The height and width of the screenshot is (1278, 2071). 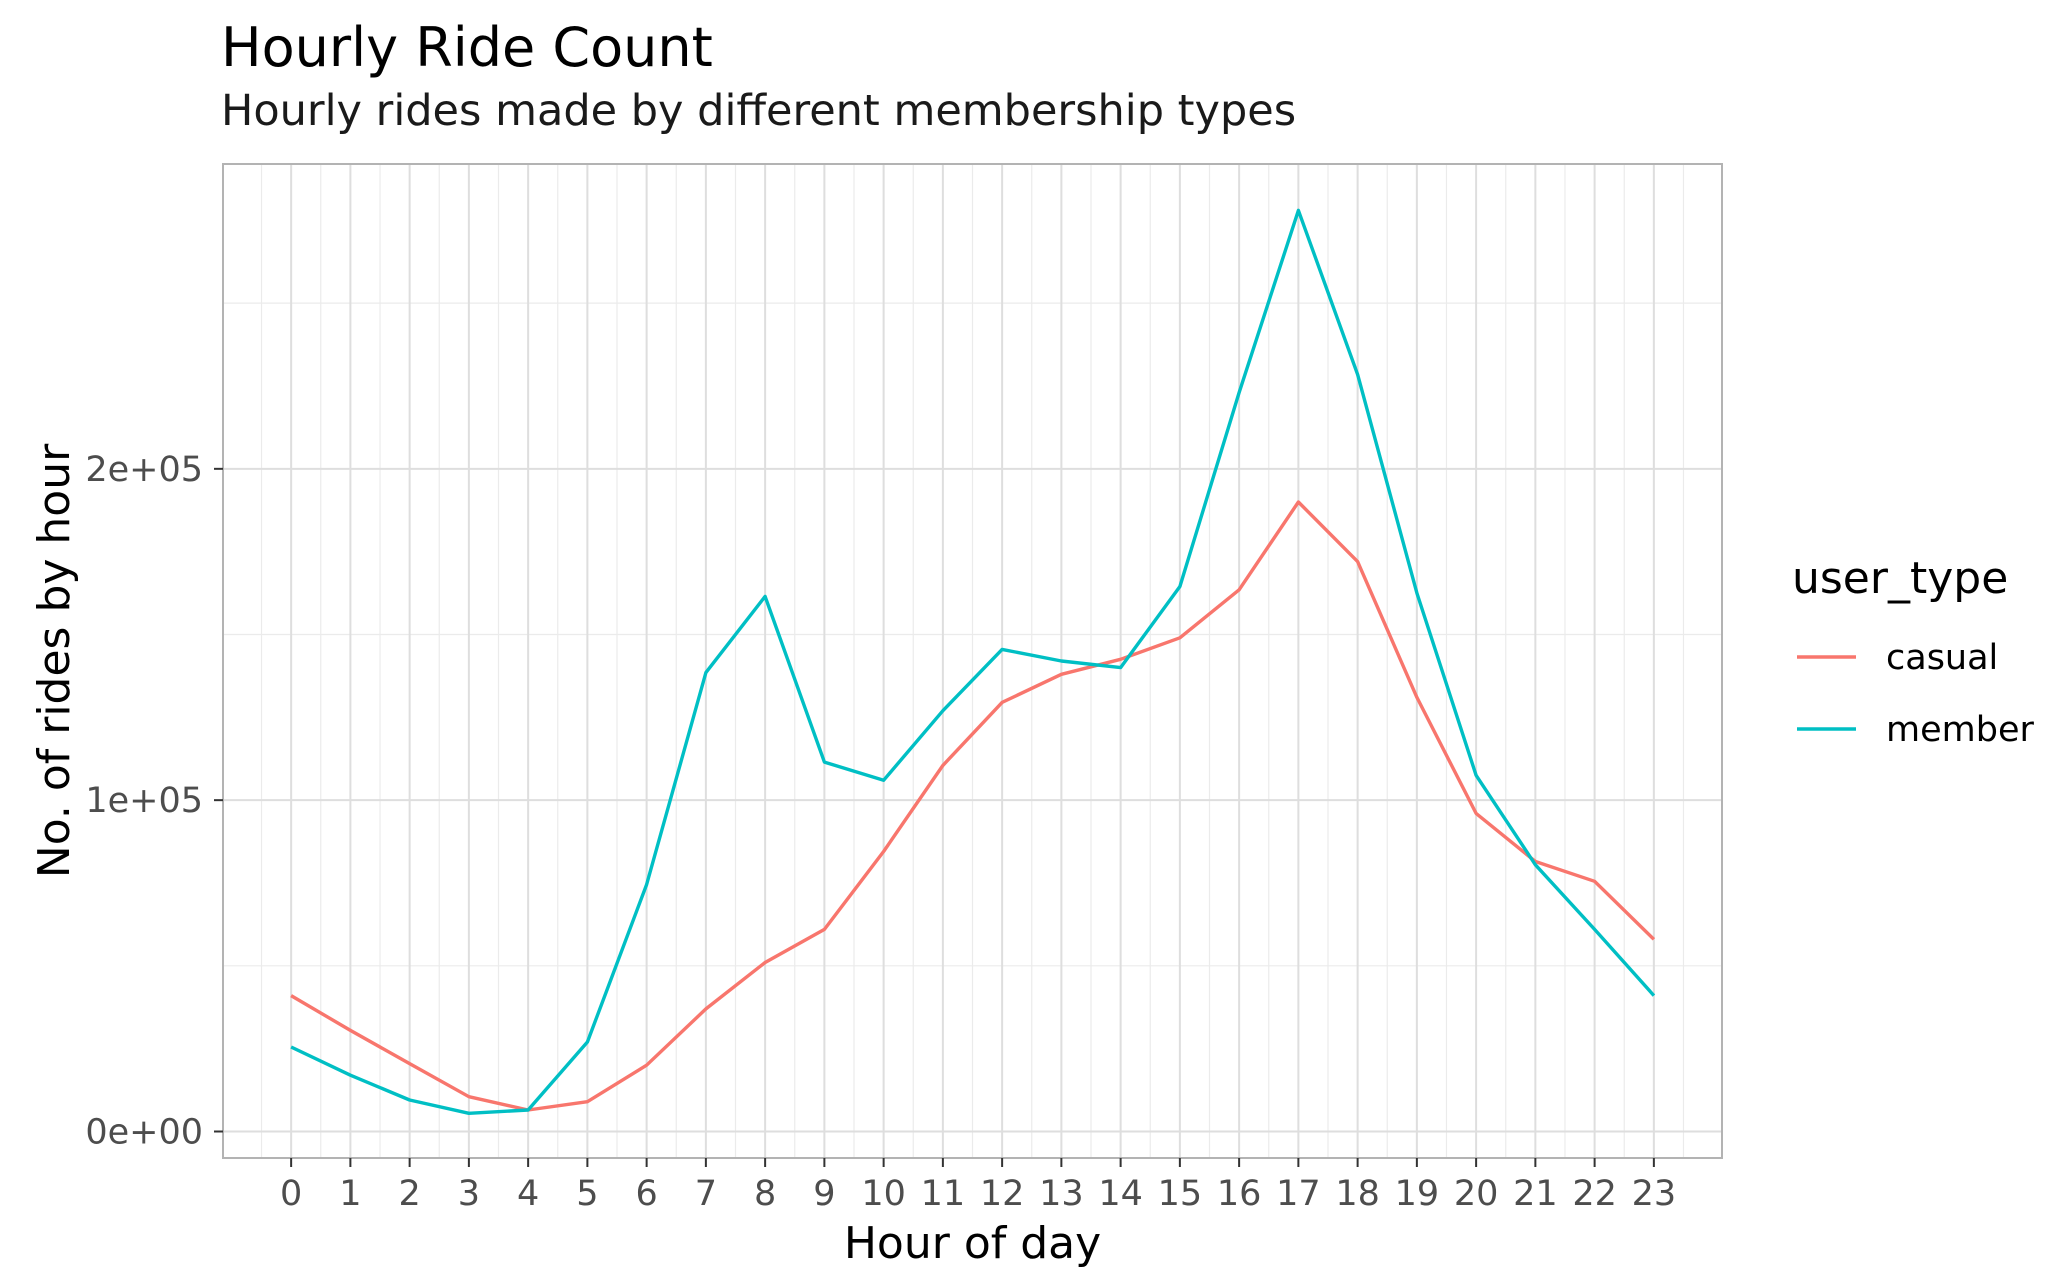 What do you see at coordinates (1357, 1194) in the screenshot?
I see `x-tick-label: 18` at bounding box center [1357, 1194].